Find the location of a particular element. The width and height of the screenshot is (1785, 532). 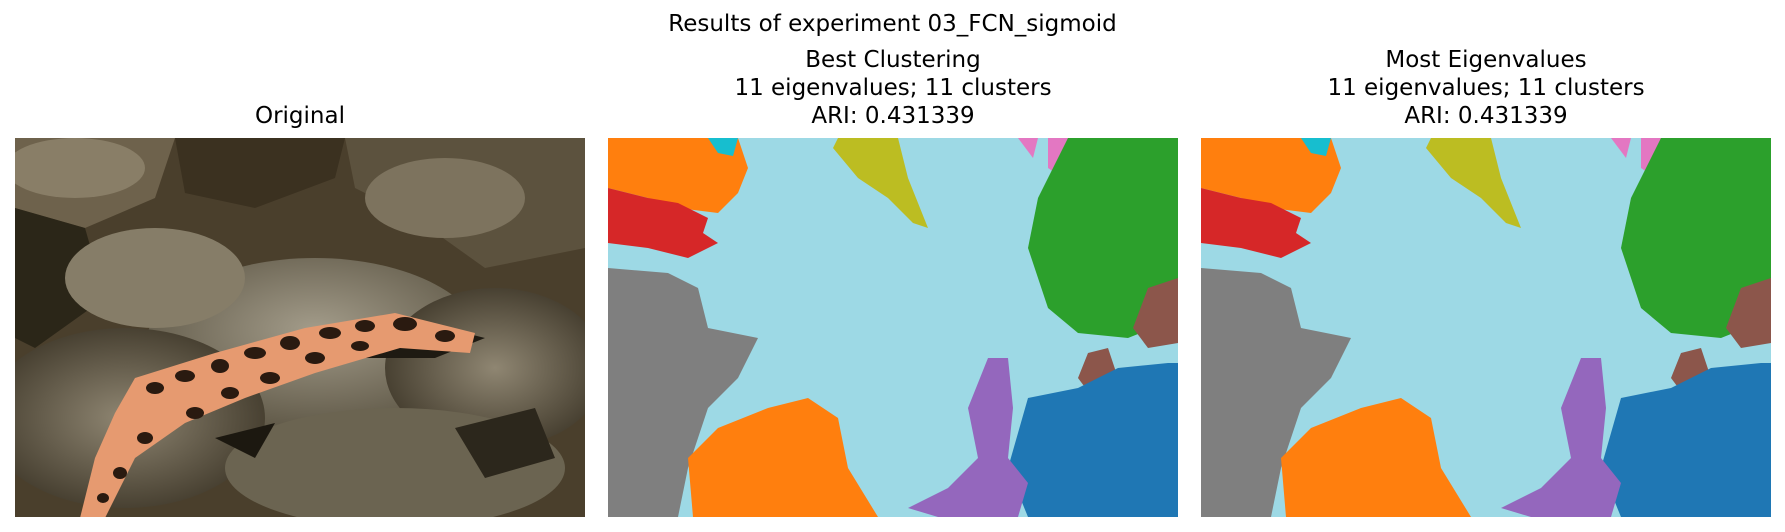

most-eigenvalues-ari: ARI: 0.431339 is located at coordinates (1486, 116).